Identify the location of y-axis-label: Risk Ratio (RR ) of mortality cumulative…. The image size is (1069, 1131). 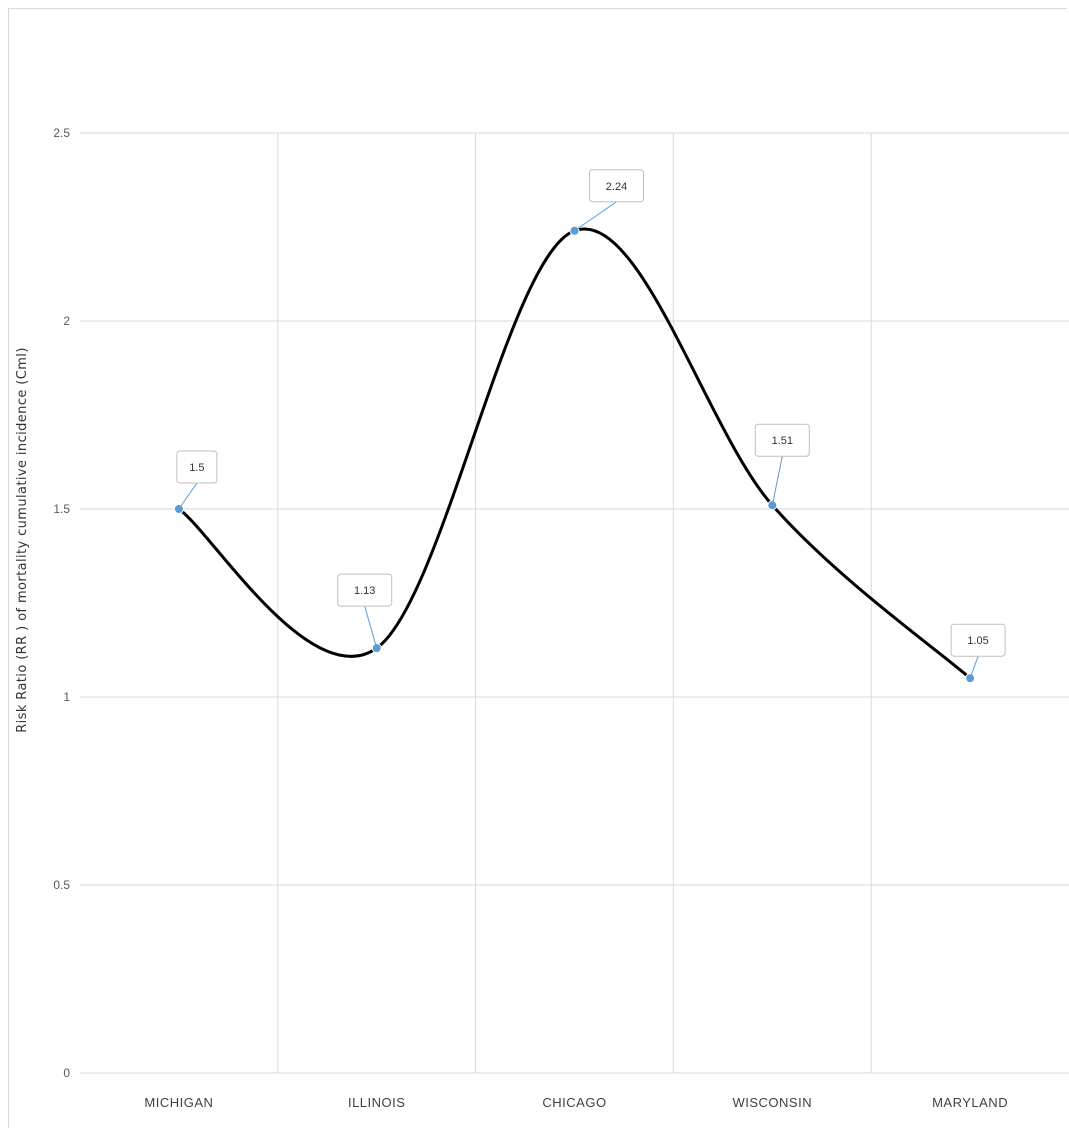
(22, 540).